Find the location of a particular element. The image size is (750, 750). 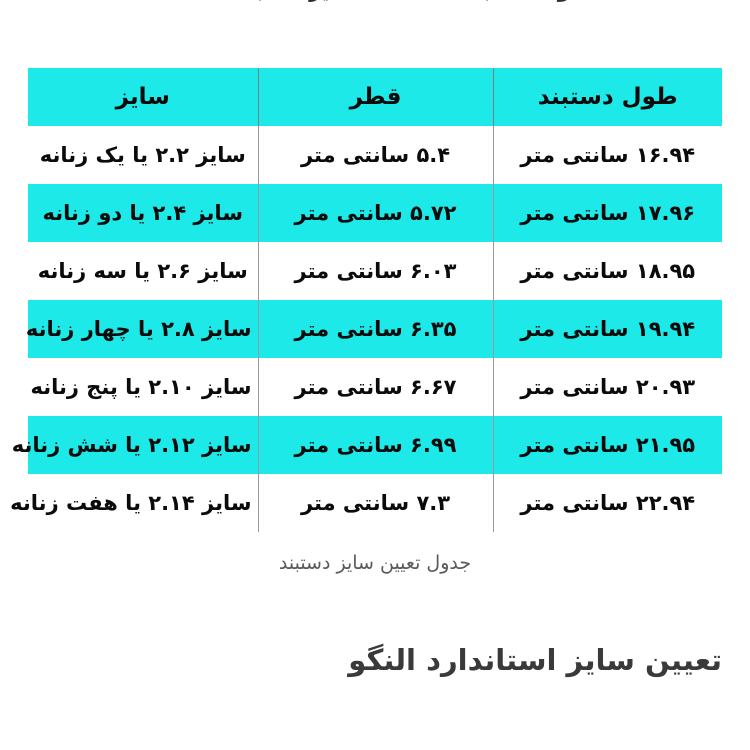

cell-size: سایز ۲.۲ یا یک زنانه is located at coordinates (143, 155).